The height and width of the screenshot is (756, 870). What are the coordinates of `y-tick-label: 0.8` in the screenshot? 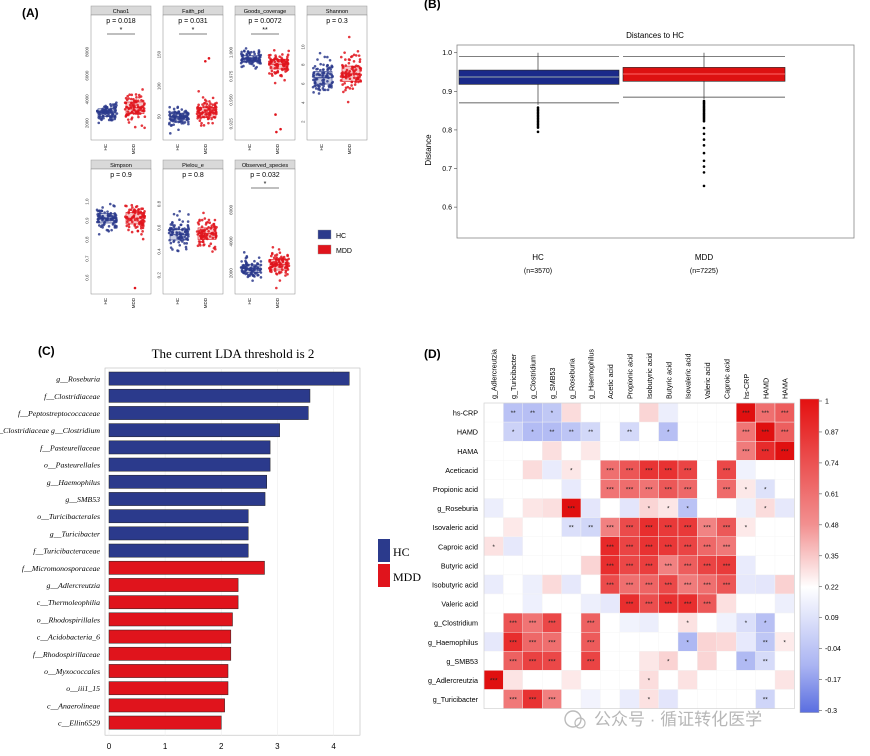 It's located at (447, 130).